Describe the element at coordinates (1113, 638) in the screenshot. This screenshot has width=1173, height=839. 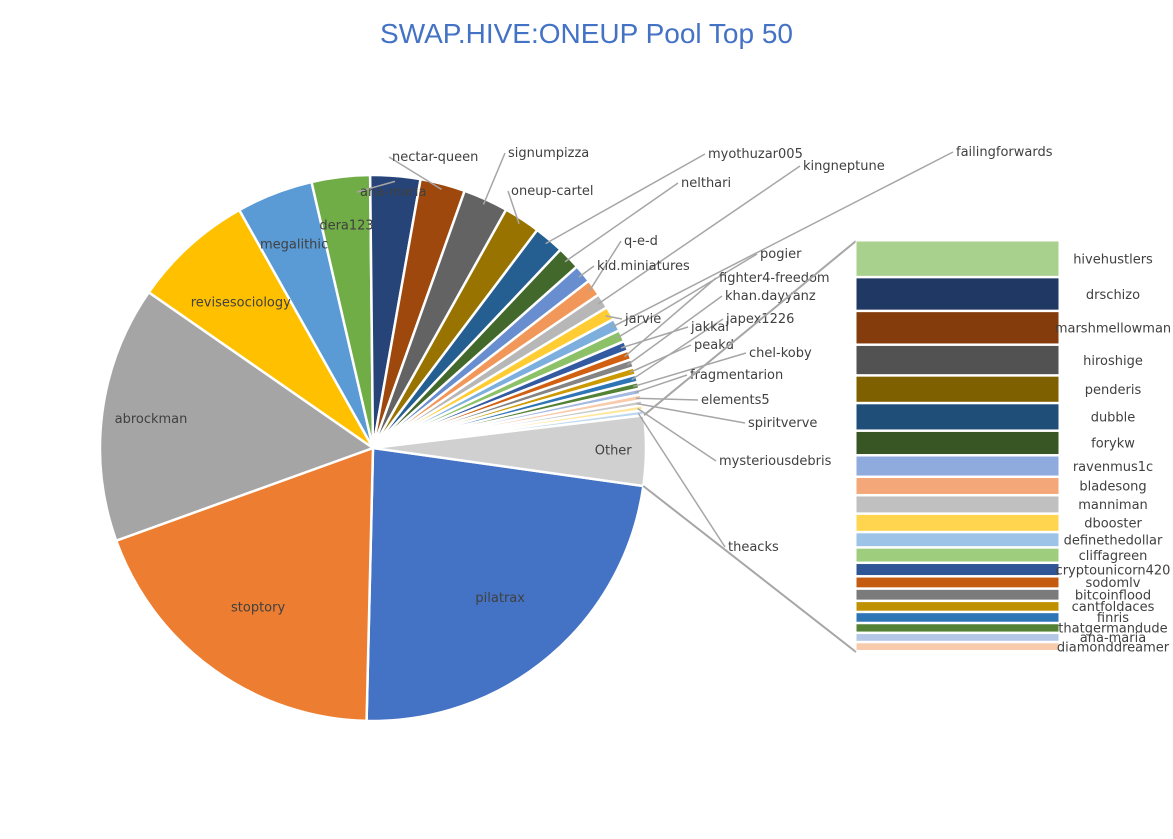
I see `bar-label-ana-maria: ana-maria` at that location.